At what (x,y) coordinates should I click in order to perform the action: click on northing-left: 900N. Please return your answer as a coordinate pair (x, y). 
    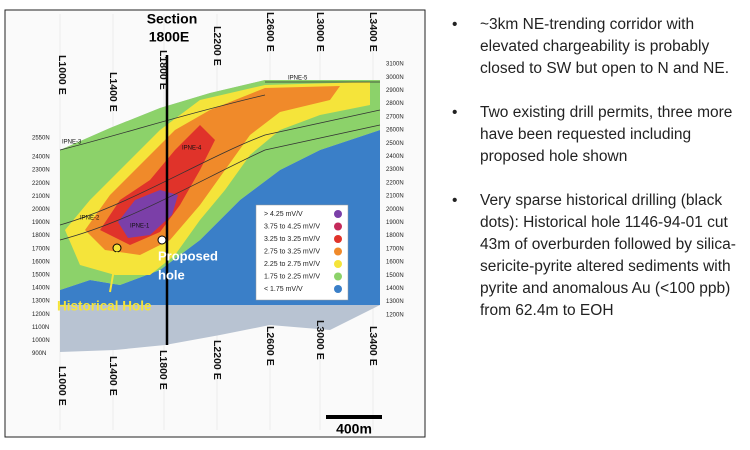
    Looking at the image, I should click on (39, 354).